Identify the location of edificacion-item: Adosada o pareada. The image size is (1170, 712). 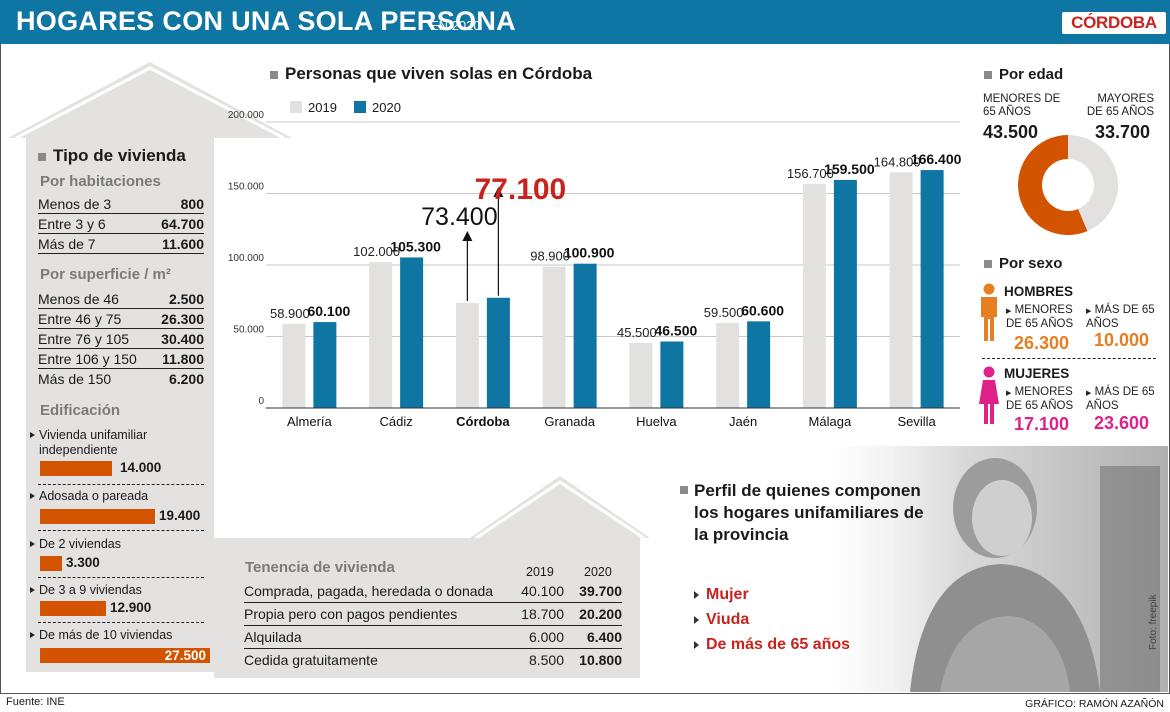
(118, 496).